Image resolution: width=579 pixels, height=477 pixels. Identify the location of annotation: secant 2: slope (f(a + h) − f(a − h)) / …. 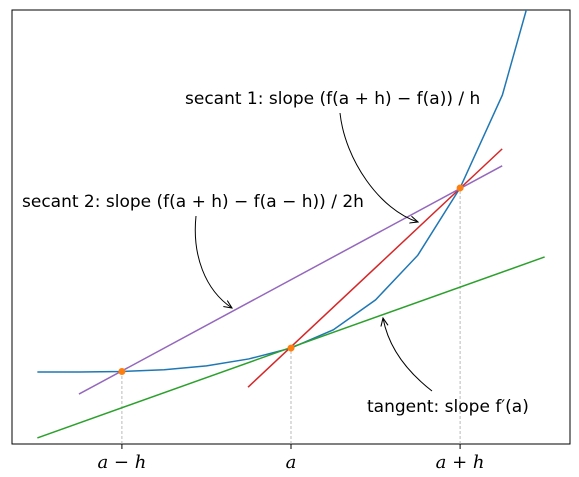
(193, 202).